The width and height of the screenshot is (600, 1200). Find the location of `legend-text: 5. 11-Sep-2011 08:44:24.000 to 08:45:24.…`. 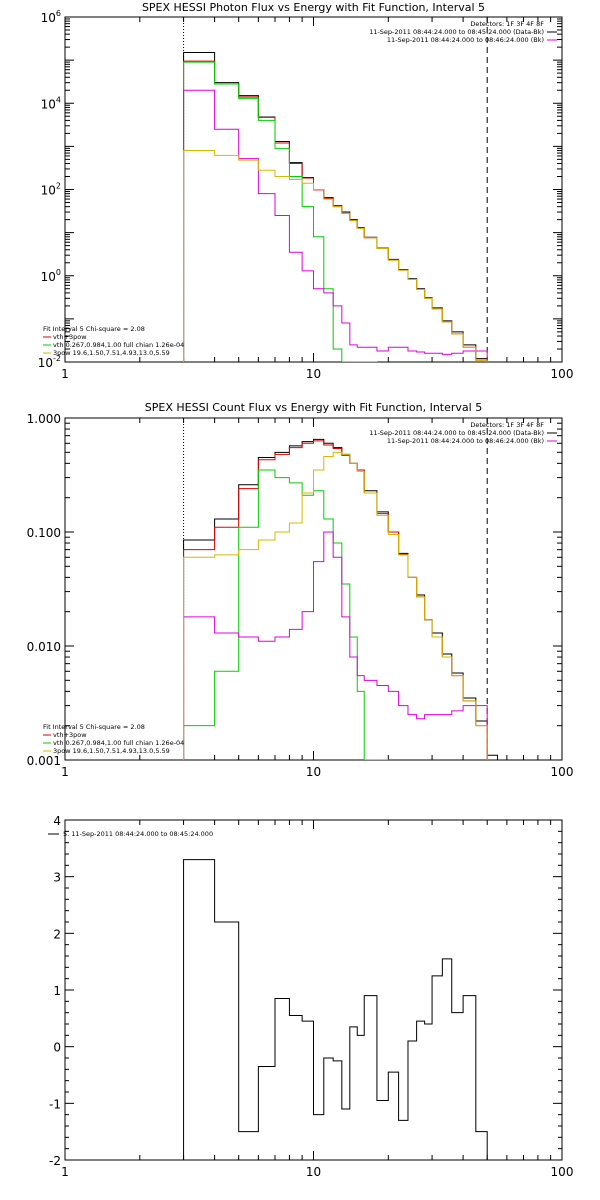

legend-text: 5. 11-Sep-2011 08:44:24.000 to 08:45:24.… is located at coordinates (138, 834).